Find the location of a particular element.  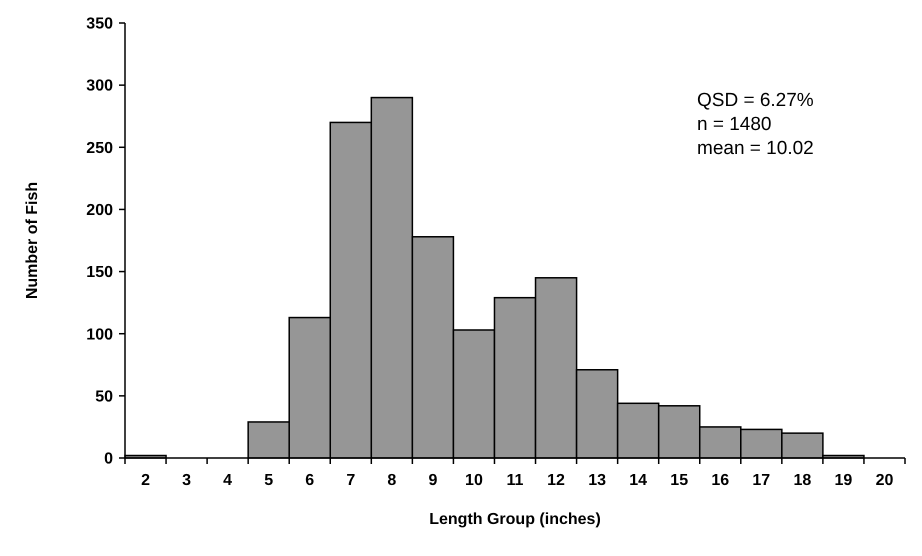

y-tick-label: 300 is located at coordinates (100, 86).